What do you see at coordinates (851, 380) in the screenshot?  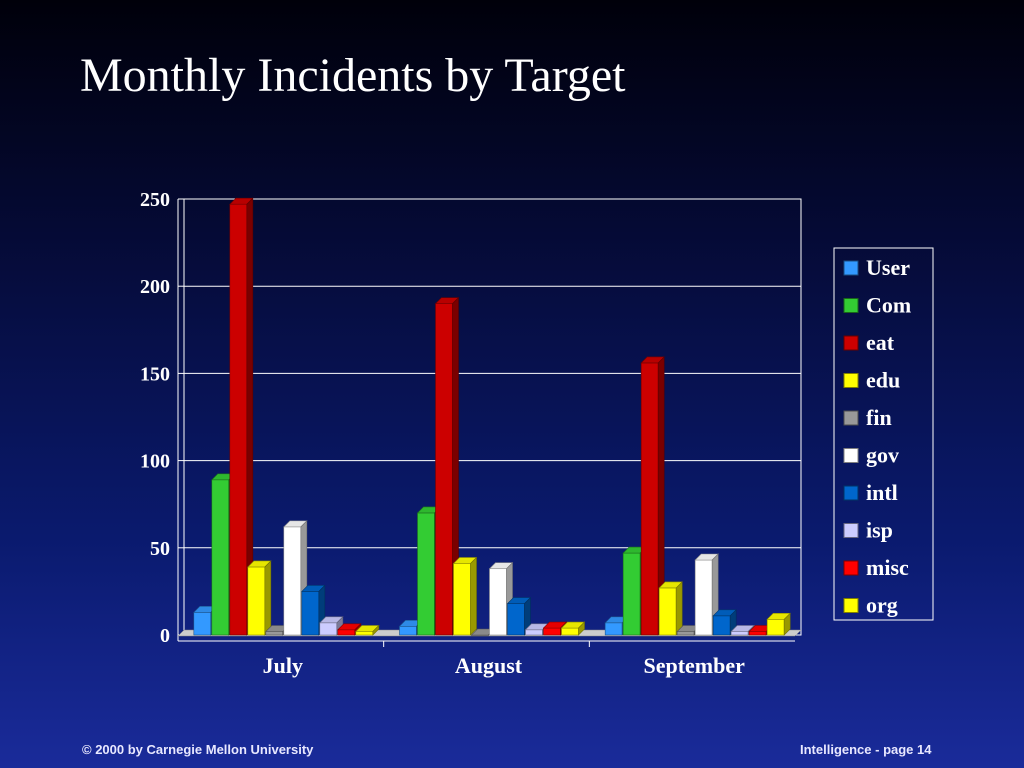 I see `legend-swatch-edu` at bounding box center [851, 380].